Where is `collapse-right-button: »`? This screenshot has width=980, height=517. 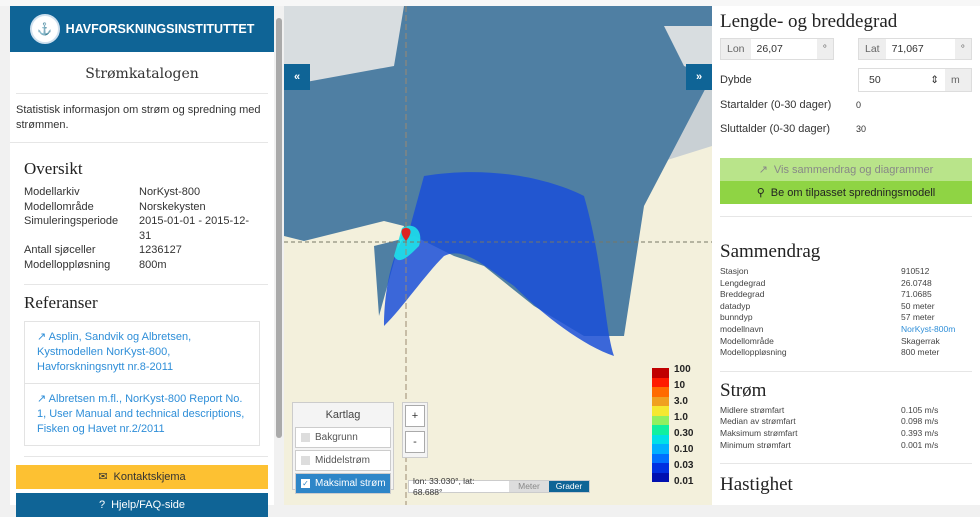 collapse-right-button: » is located at coordinates (699, 77).